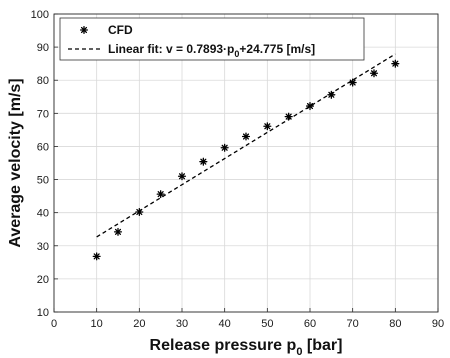 The image size is (450, 358). What do you see at coordinates (182, 324) in the screenshot?
I see `x-tick-label: 30` at bounding box center [182, 324].